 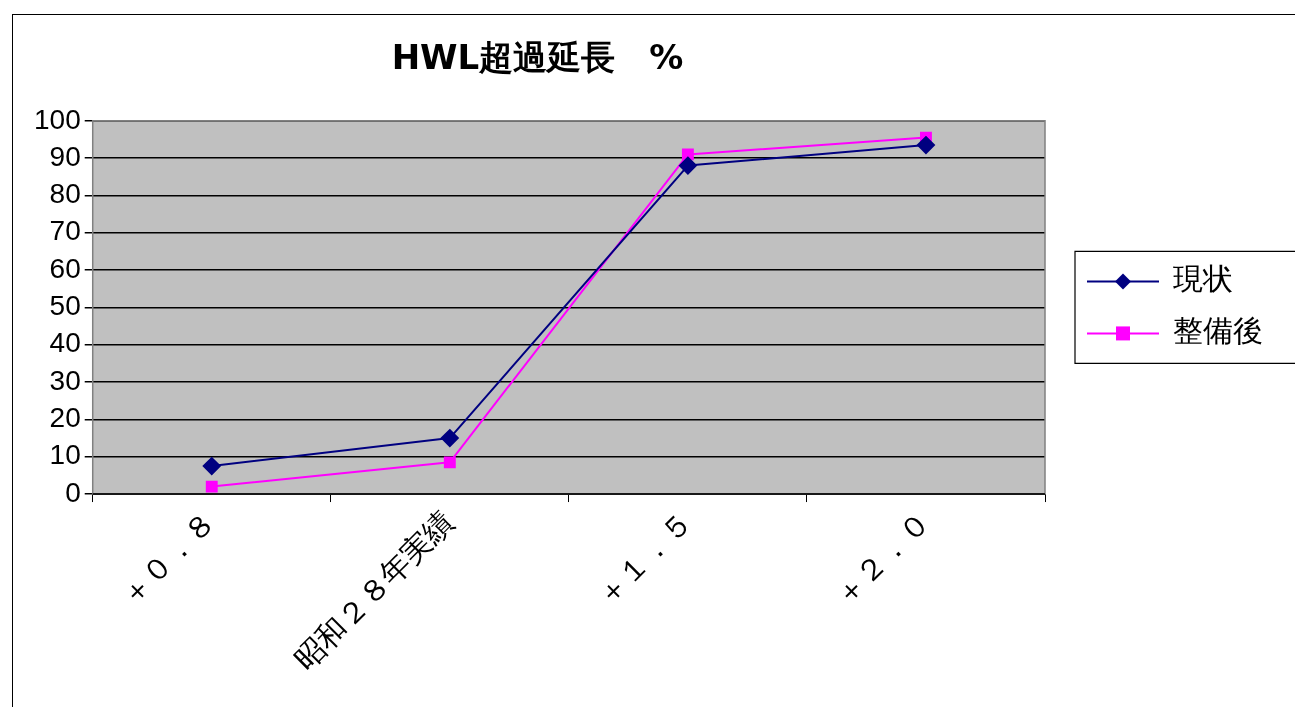 What do you see at coordinates (73, 492) in the screenshot?
I see `y-tick-label: 0` at bounding box center [73, 492].